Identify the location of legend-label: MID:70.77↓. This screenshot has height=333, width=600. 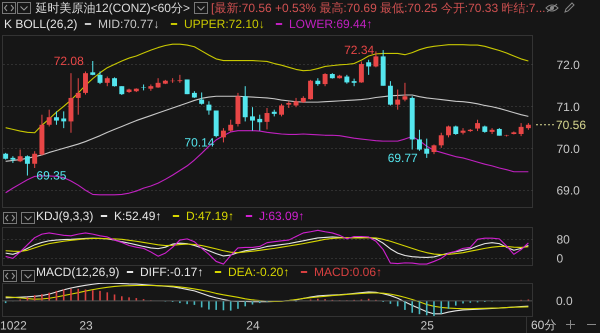
(129, 24).